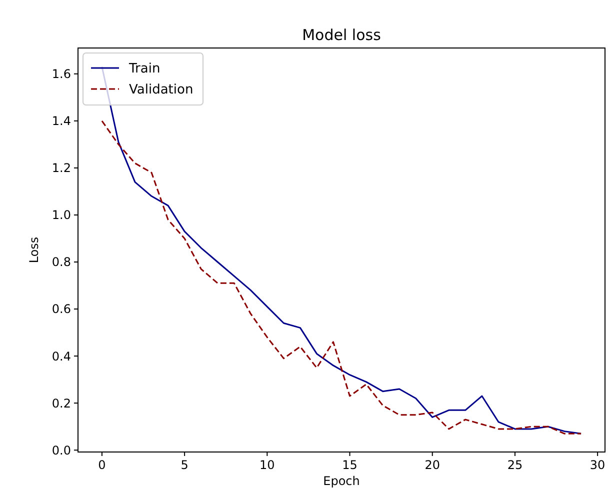 The height and width of the screenshot is (493, 608). What do you see at coordinates (61, 450) in the screenshot?
I see `y-tick-label: 0.0` at bounding box center [61, 450].